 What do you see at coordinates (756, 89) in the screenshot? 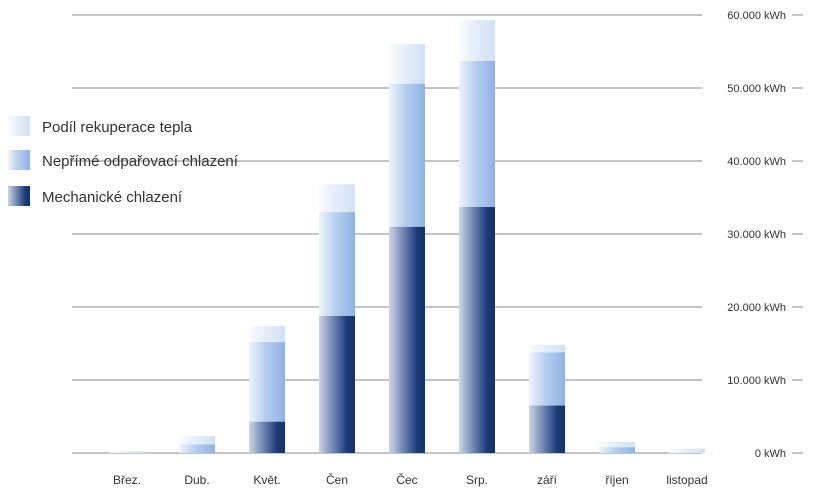
I see `y-tick-label: 50.000 kWh` at bounding box center [756, 89].